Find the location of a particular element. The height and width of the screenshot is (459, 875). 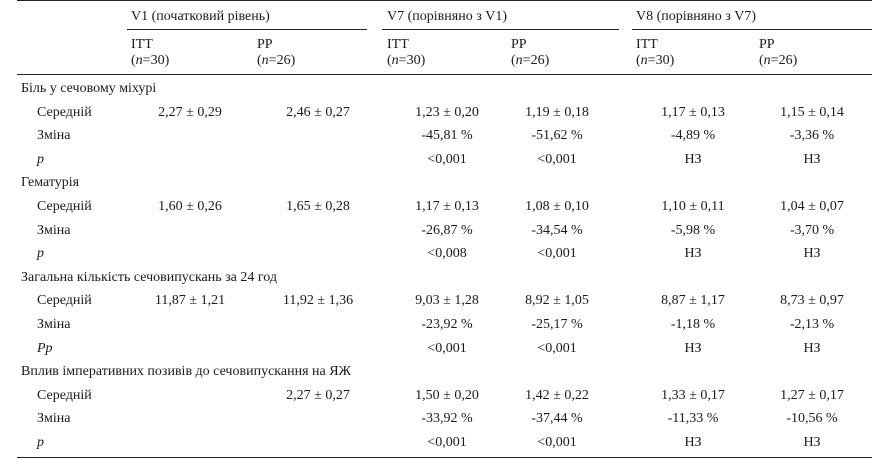

table-cell: -45,81 % is located at coordinates (447, 135).